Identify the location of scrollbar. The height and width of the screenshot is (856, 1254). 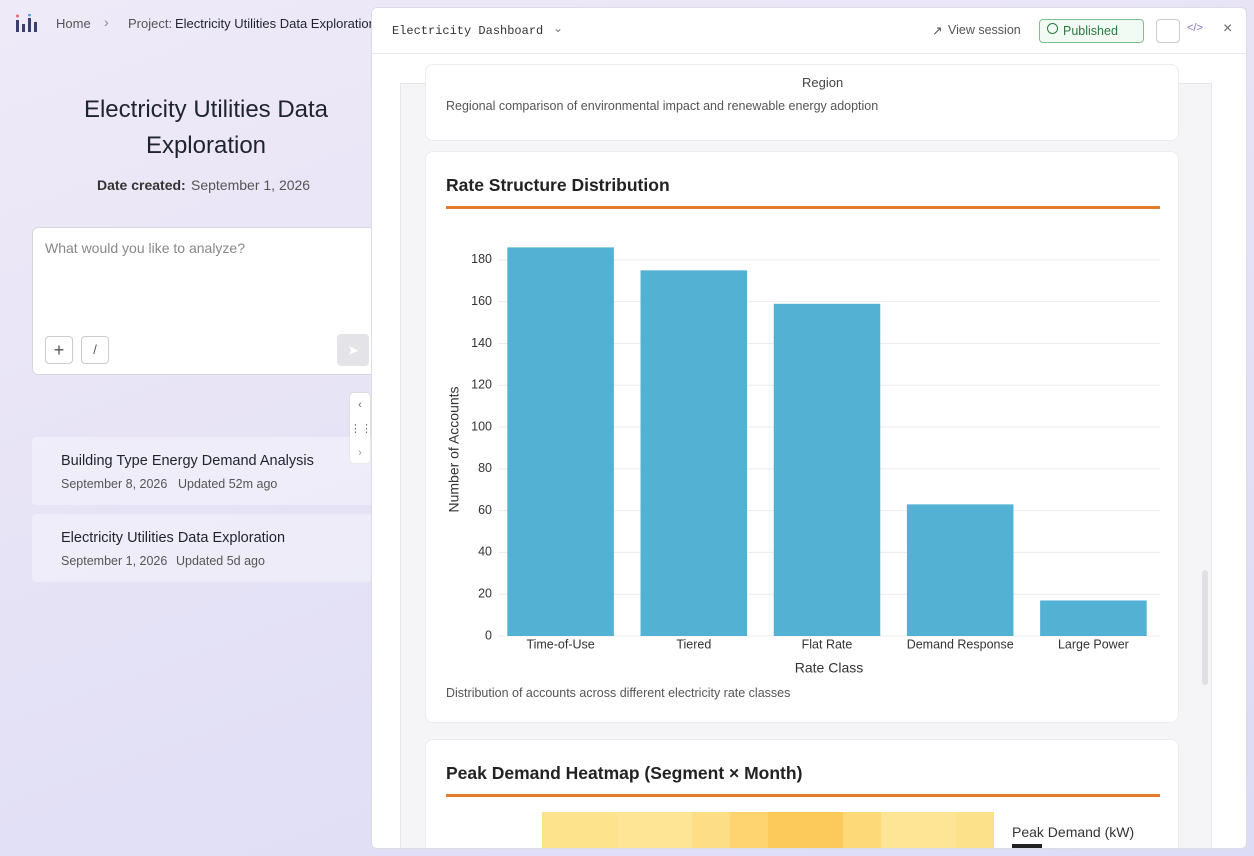
(1205, 627).